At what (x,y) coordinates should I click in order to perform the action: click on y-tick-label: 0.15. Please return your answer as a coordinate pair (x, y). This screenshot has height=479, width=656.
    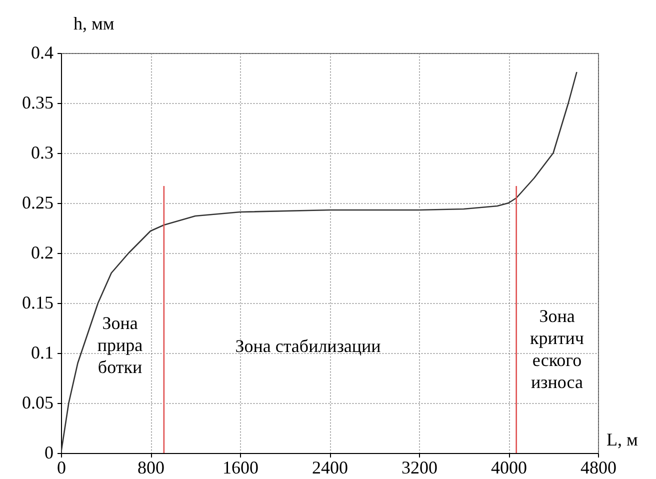
    Looking at the image, I should click on (38, 302).